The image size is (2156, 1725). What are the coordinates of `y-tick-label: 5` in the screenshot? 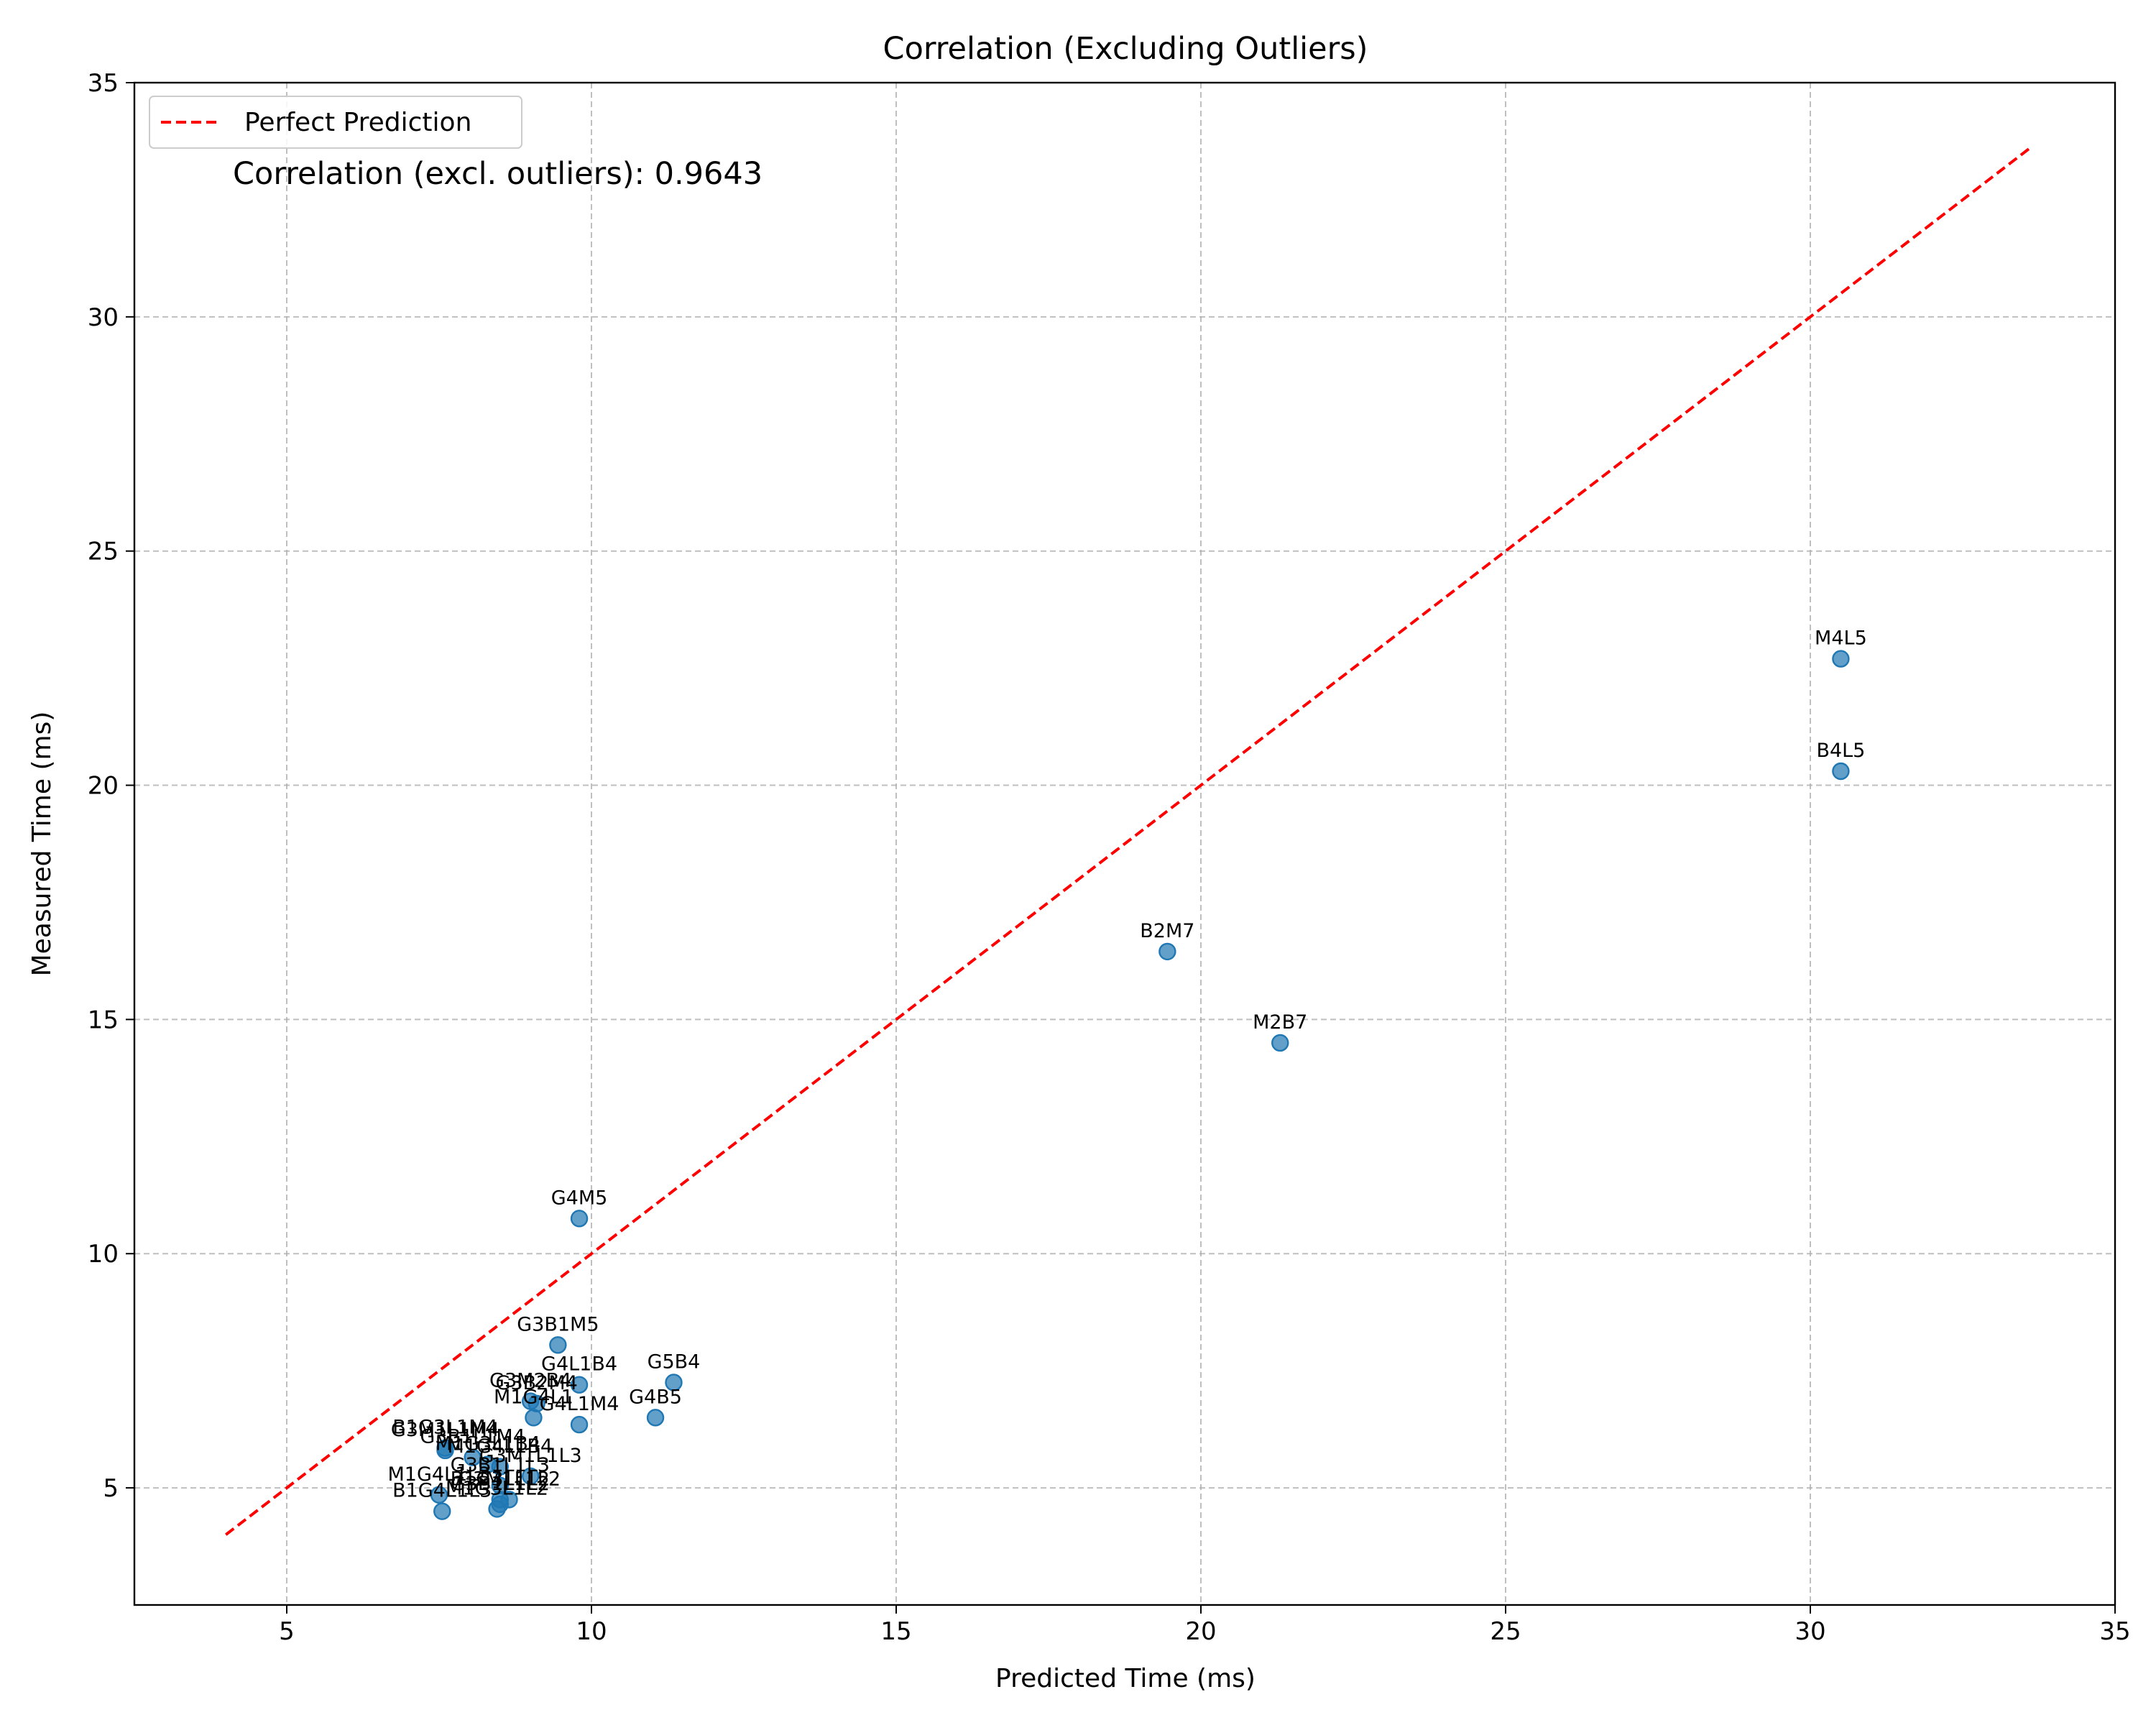 It's located at (111, 1488).